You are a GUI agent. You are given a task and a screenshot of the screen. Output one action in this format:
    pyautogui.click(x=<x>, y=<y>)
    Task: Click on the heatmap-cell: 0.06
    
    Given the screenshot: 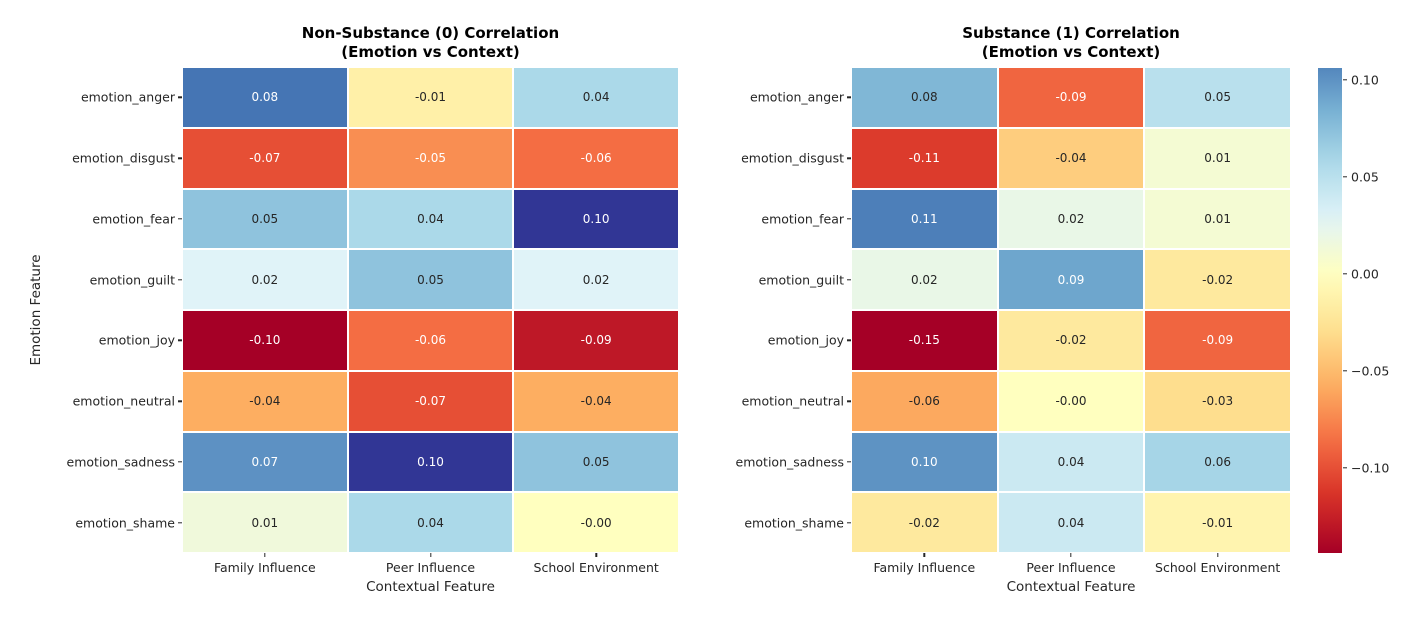 What is the action you would take?
    pyautogui.click(x=1217, y=462)
    